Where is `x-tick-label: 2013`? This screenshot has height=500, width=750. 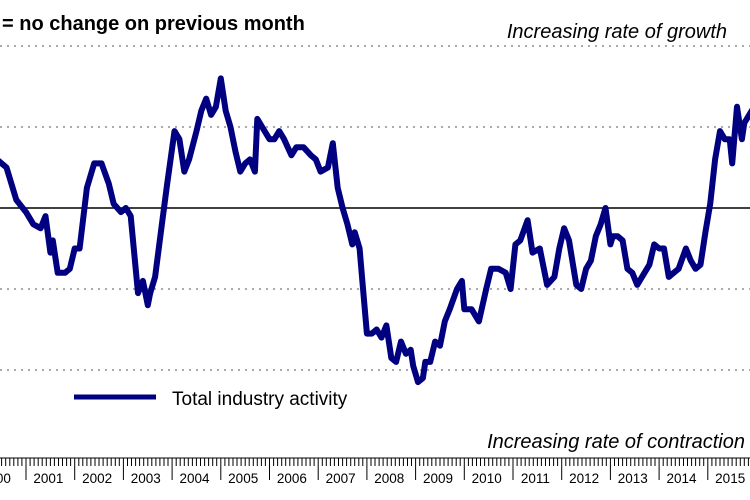
x-tick-label: 2013 is located at coordinates (633, 478).